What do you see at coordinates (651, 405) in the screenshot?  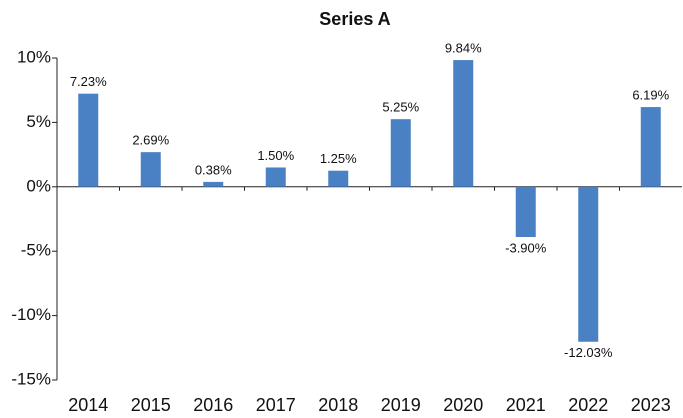 I see `x-tick-label: 2023` at bounding box center [651, 405].